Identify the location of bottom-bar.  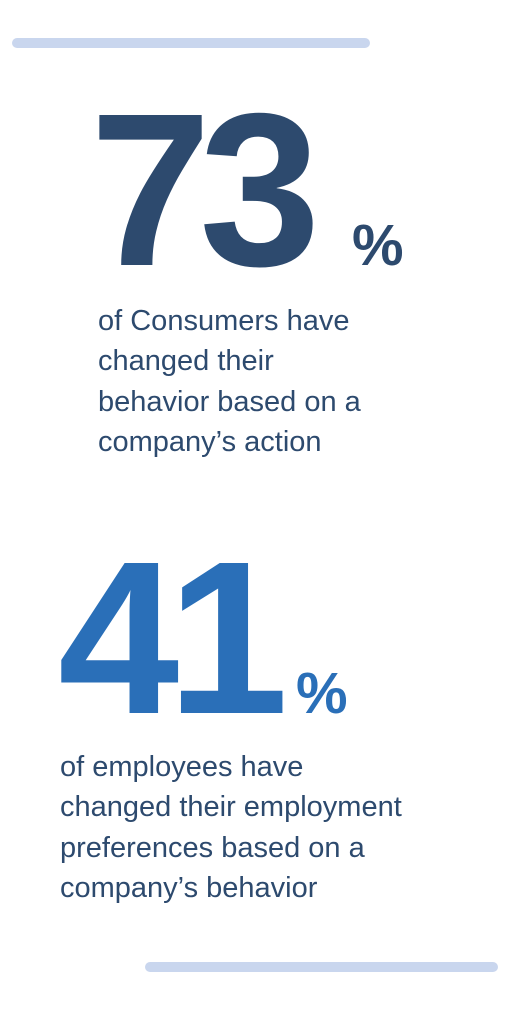
(321, 967).